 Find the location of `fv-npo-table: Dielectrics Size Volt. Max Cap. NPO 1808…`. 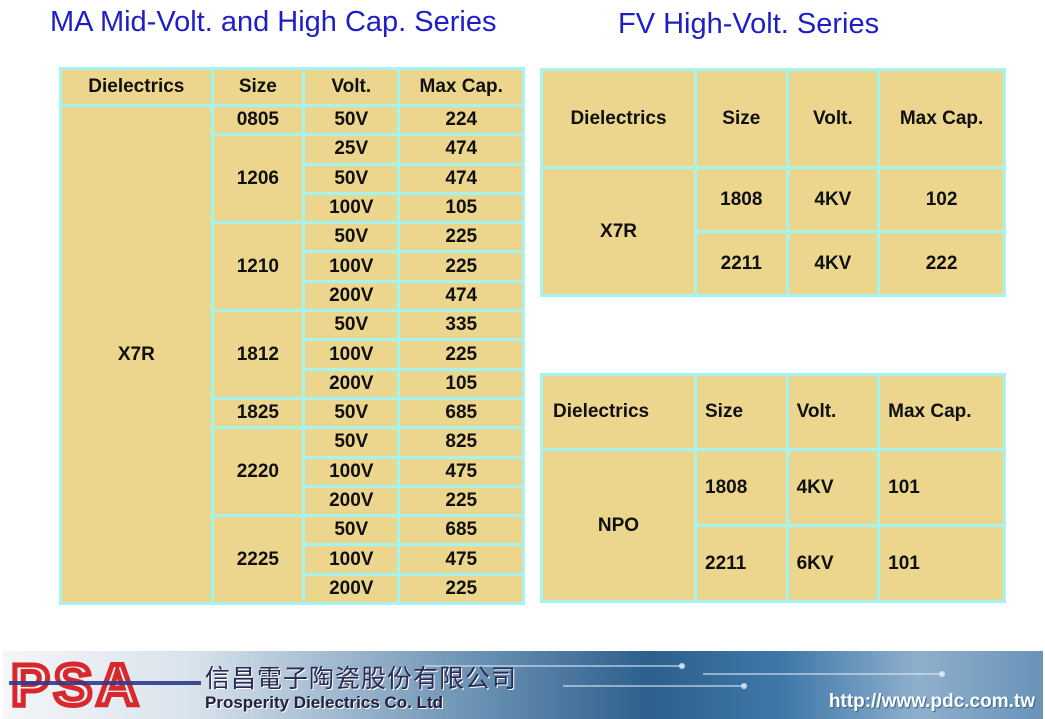

fv-npo-table: Dielectrics Size Volt. Max Cap. NPO 1808… is located at coordinates (773, 488).